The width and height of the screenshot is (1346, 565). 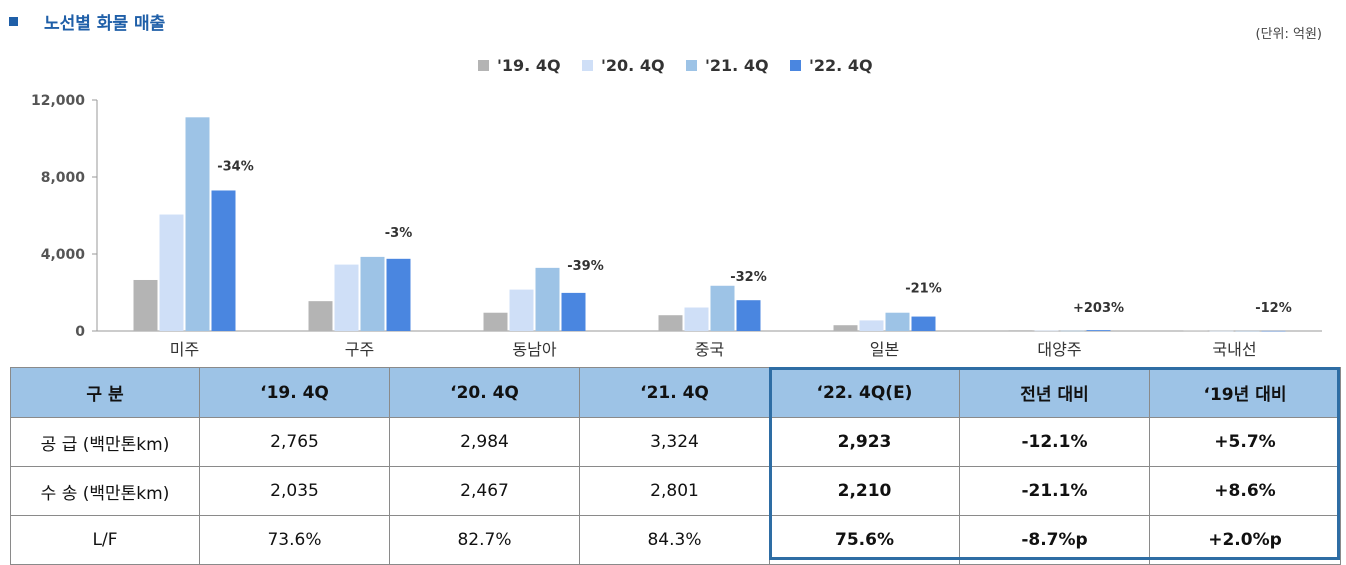 I want to click on x-tick-label: 구주, so click(x=359, y=349).